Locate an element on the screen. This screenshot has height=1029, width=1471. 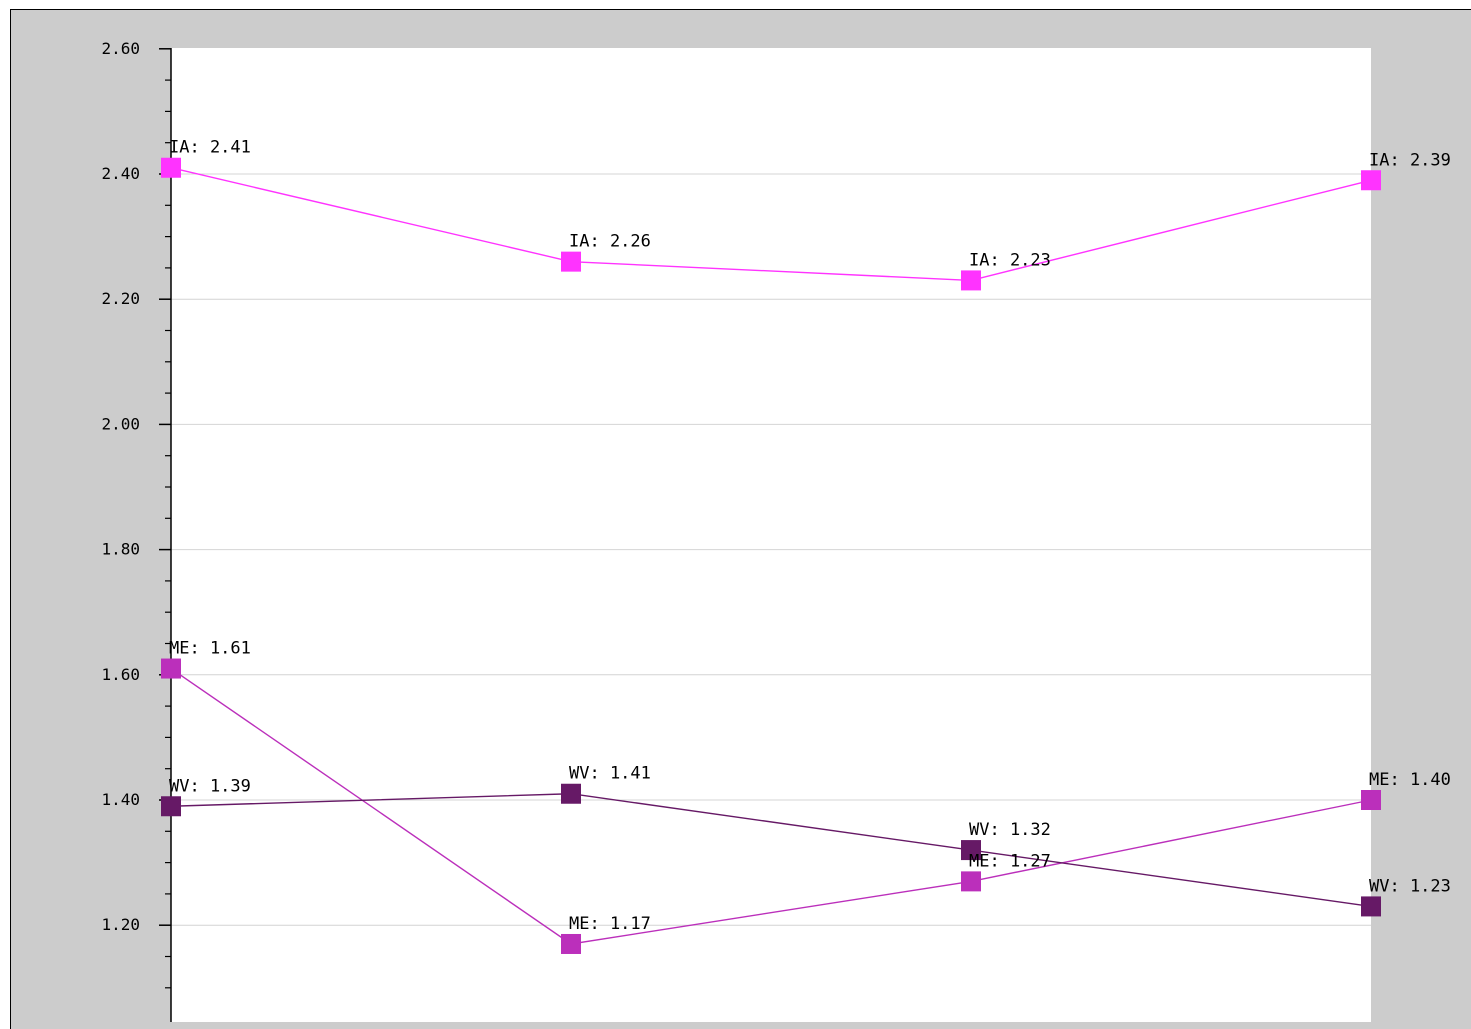
series-line-wv is located at coordinates (771, 850).